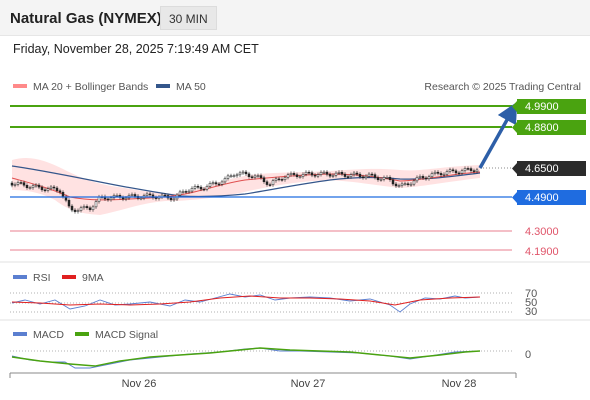 The image size is (590, 400). Describe the element at coordinates (246, 300) in the screenshot. I see `rsi-ma-line` at that location.